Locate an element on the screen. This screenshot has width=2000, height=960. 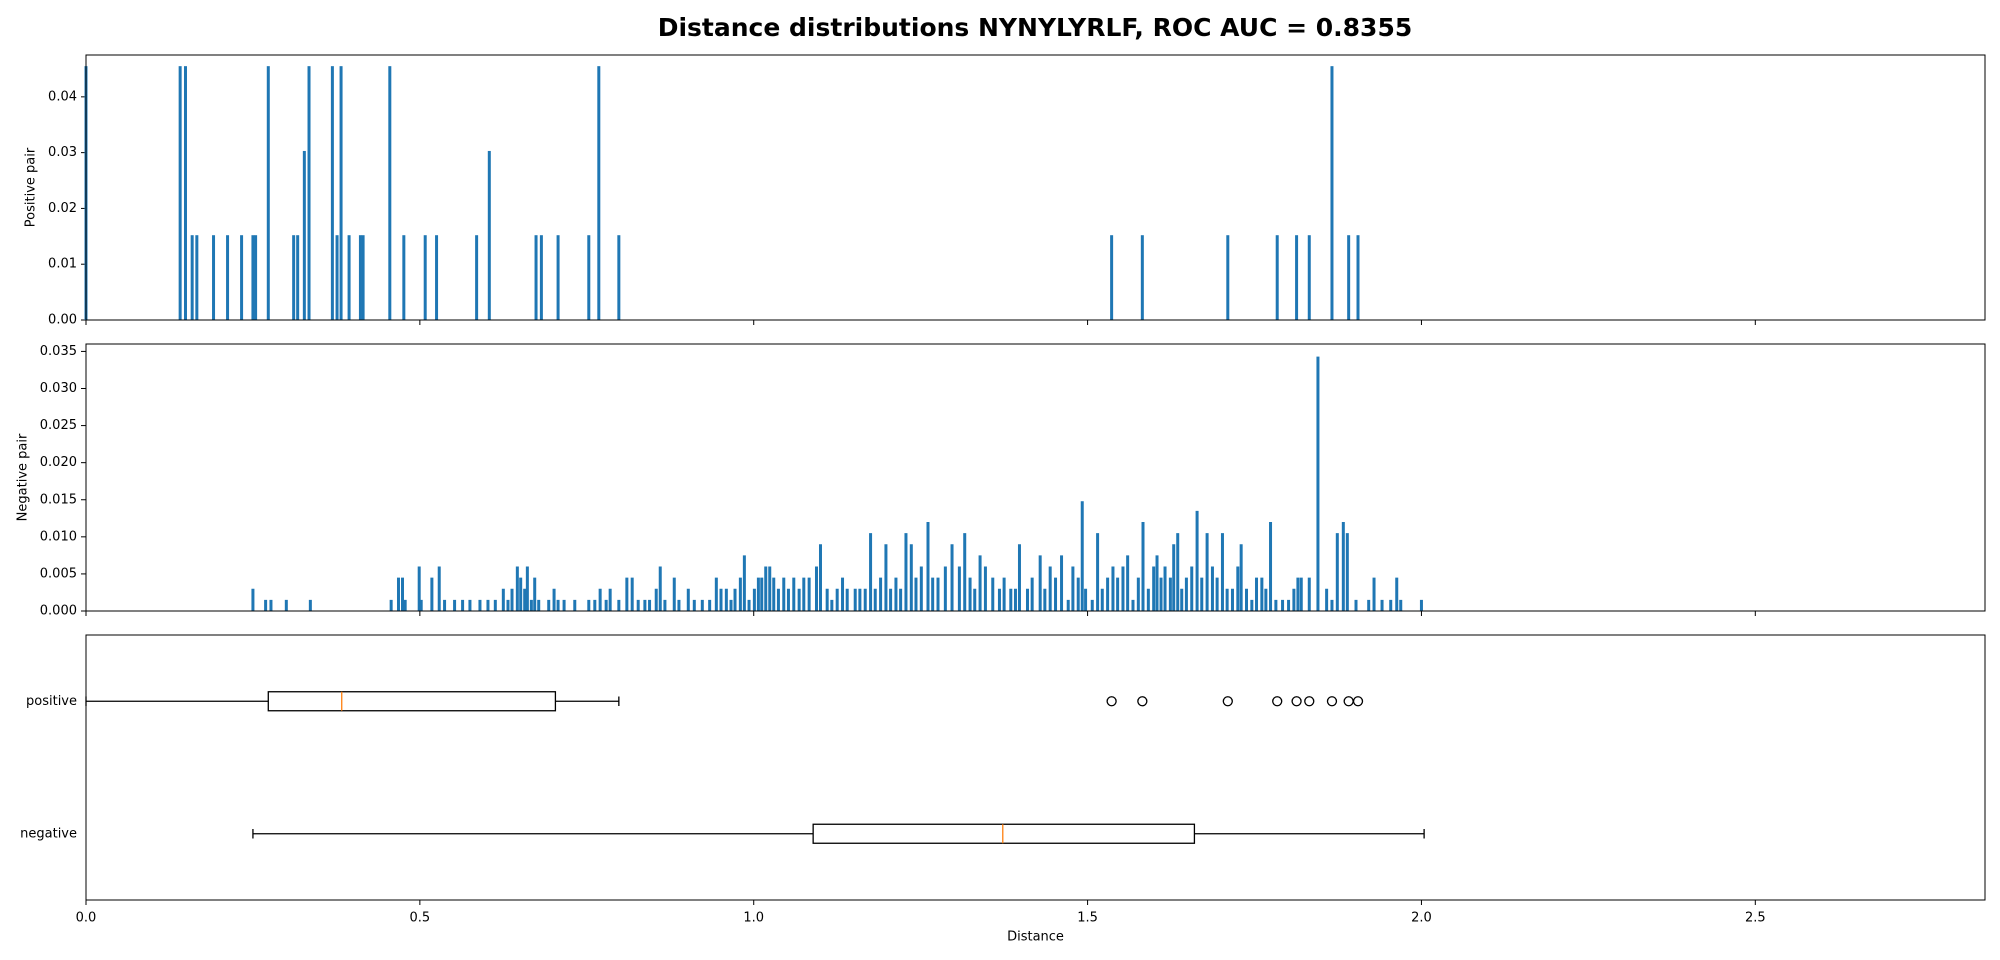
y-tick-label: 0.020 is located at coordinates (58, 462).